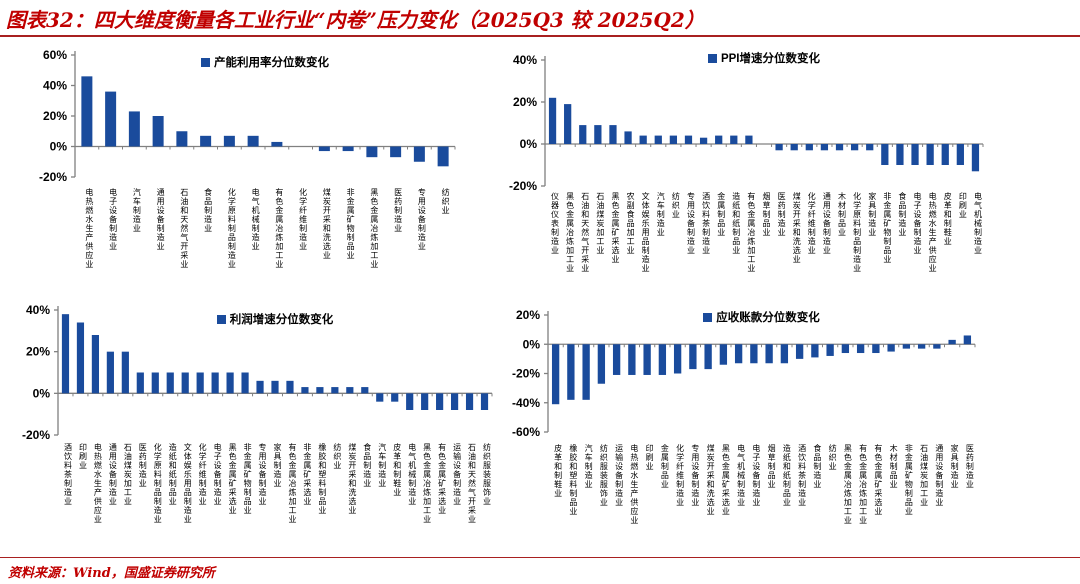 The width and height of the screenshot is (1080, 584). Describe the element at coordinates (322, 479) in the screenshot. I see `category-label: 橡胶和塑料制品业` at that location.